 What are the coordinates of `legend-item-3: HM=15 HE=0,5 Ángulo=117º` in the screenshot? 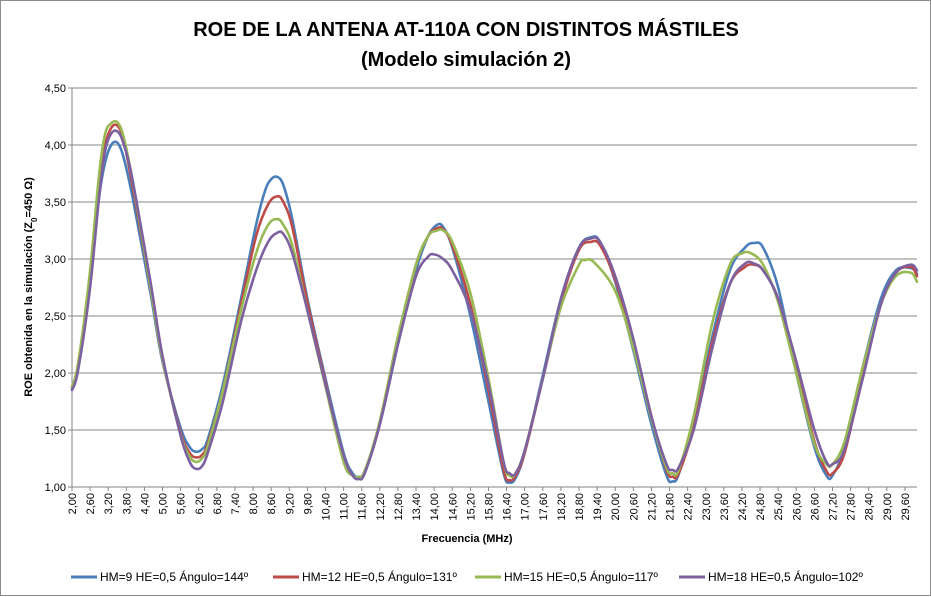 It's located at (567, 576).